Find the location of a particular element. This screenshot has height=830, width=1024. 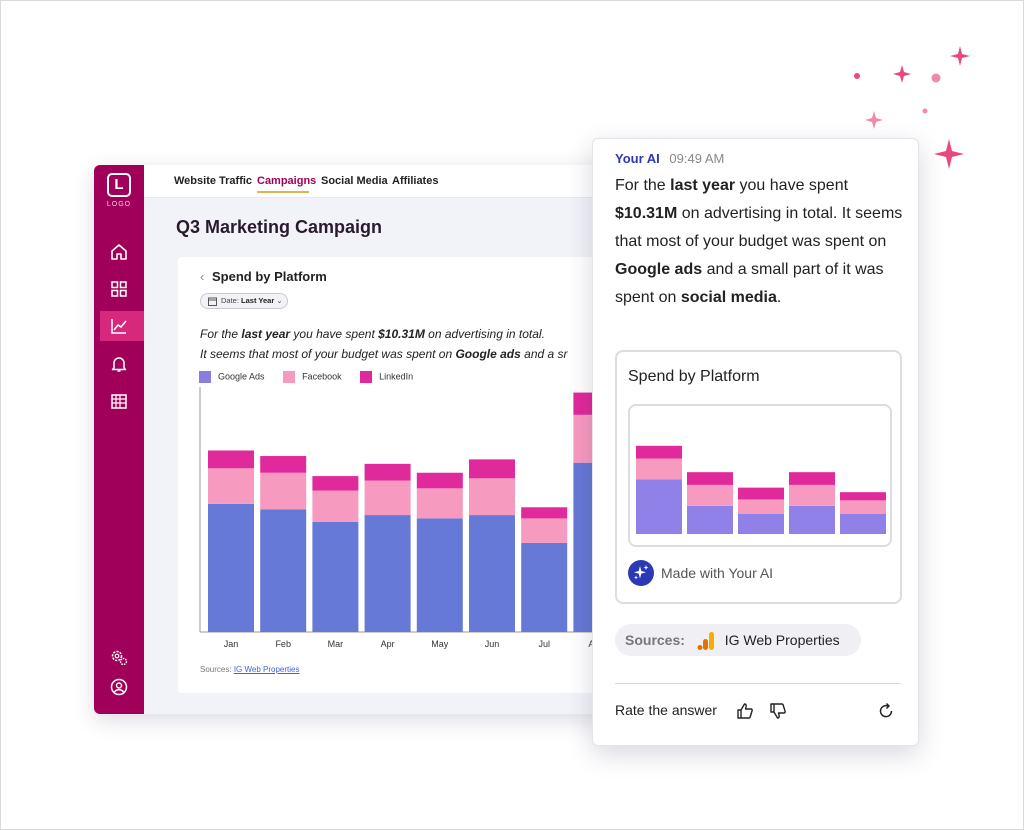

user-circle-icon is located at coordinates (119, 687).